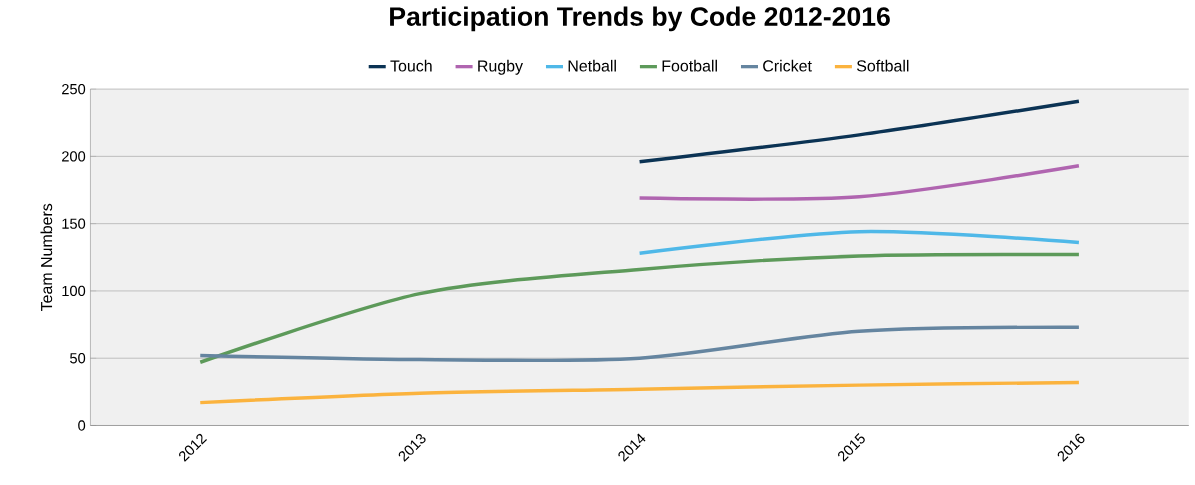 The height and width of the screenshot is (485, 1195). What do you see at coordinates (500, 67) in the screenshot?
I see `legend-label: Rugby` at bounding box center [500, 67].